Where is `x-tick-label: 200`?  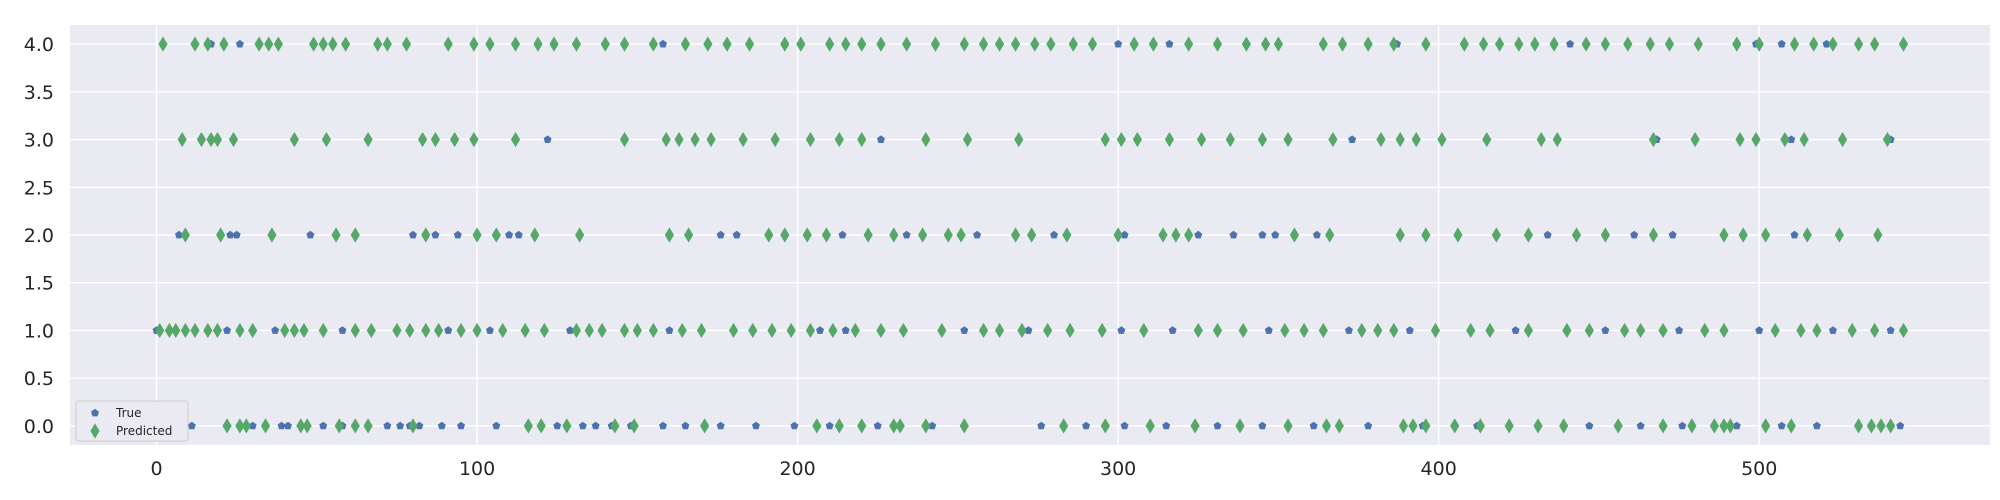
x-tick-label: 200 is located at coordinates (797, 469).